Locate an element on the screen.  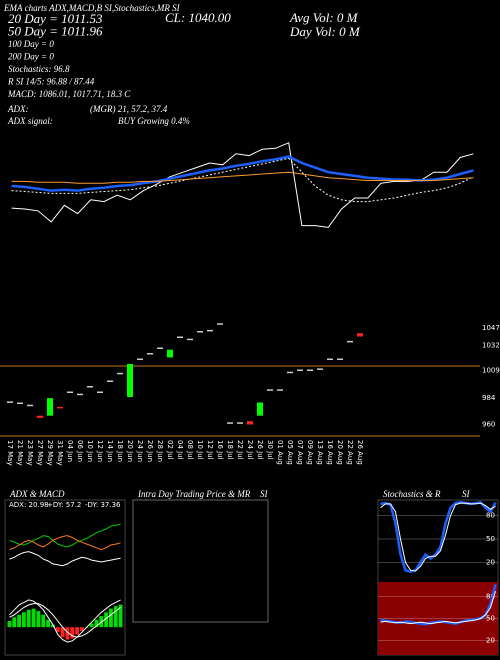
x-tick-label: 24 Jun is located at coordinates (140, 451).